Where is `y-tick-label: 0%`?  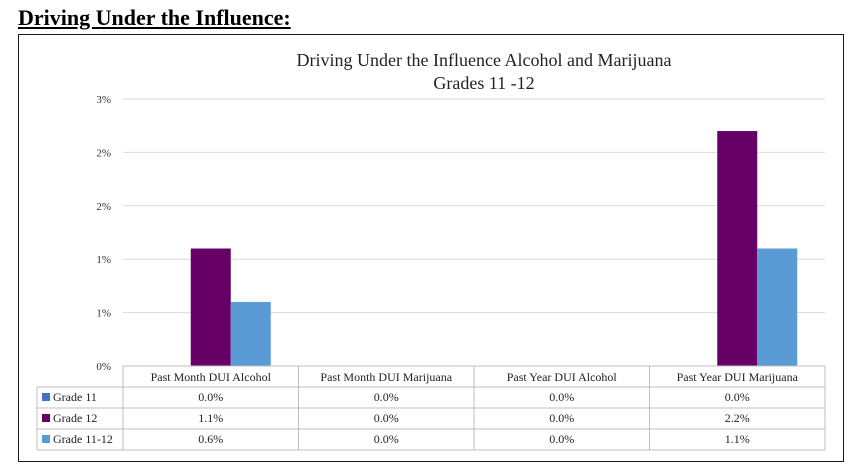
y-tick-label: 0% is located at coordinates (103, 367).